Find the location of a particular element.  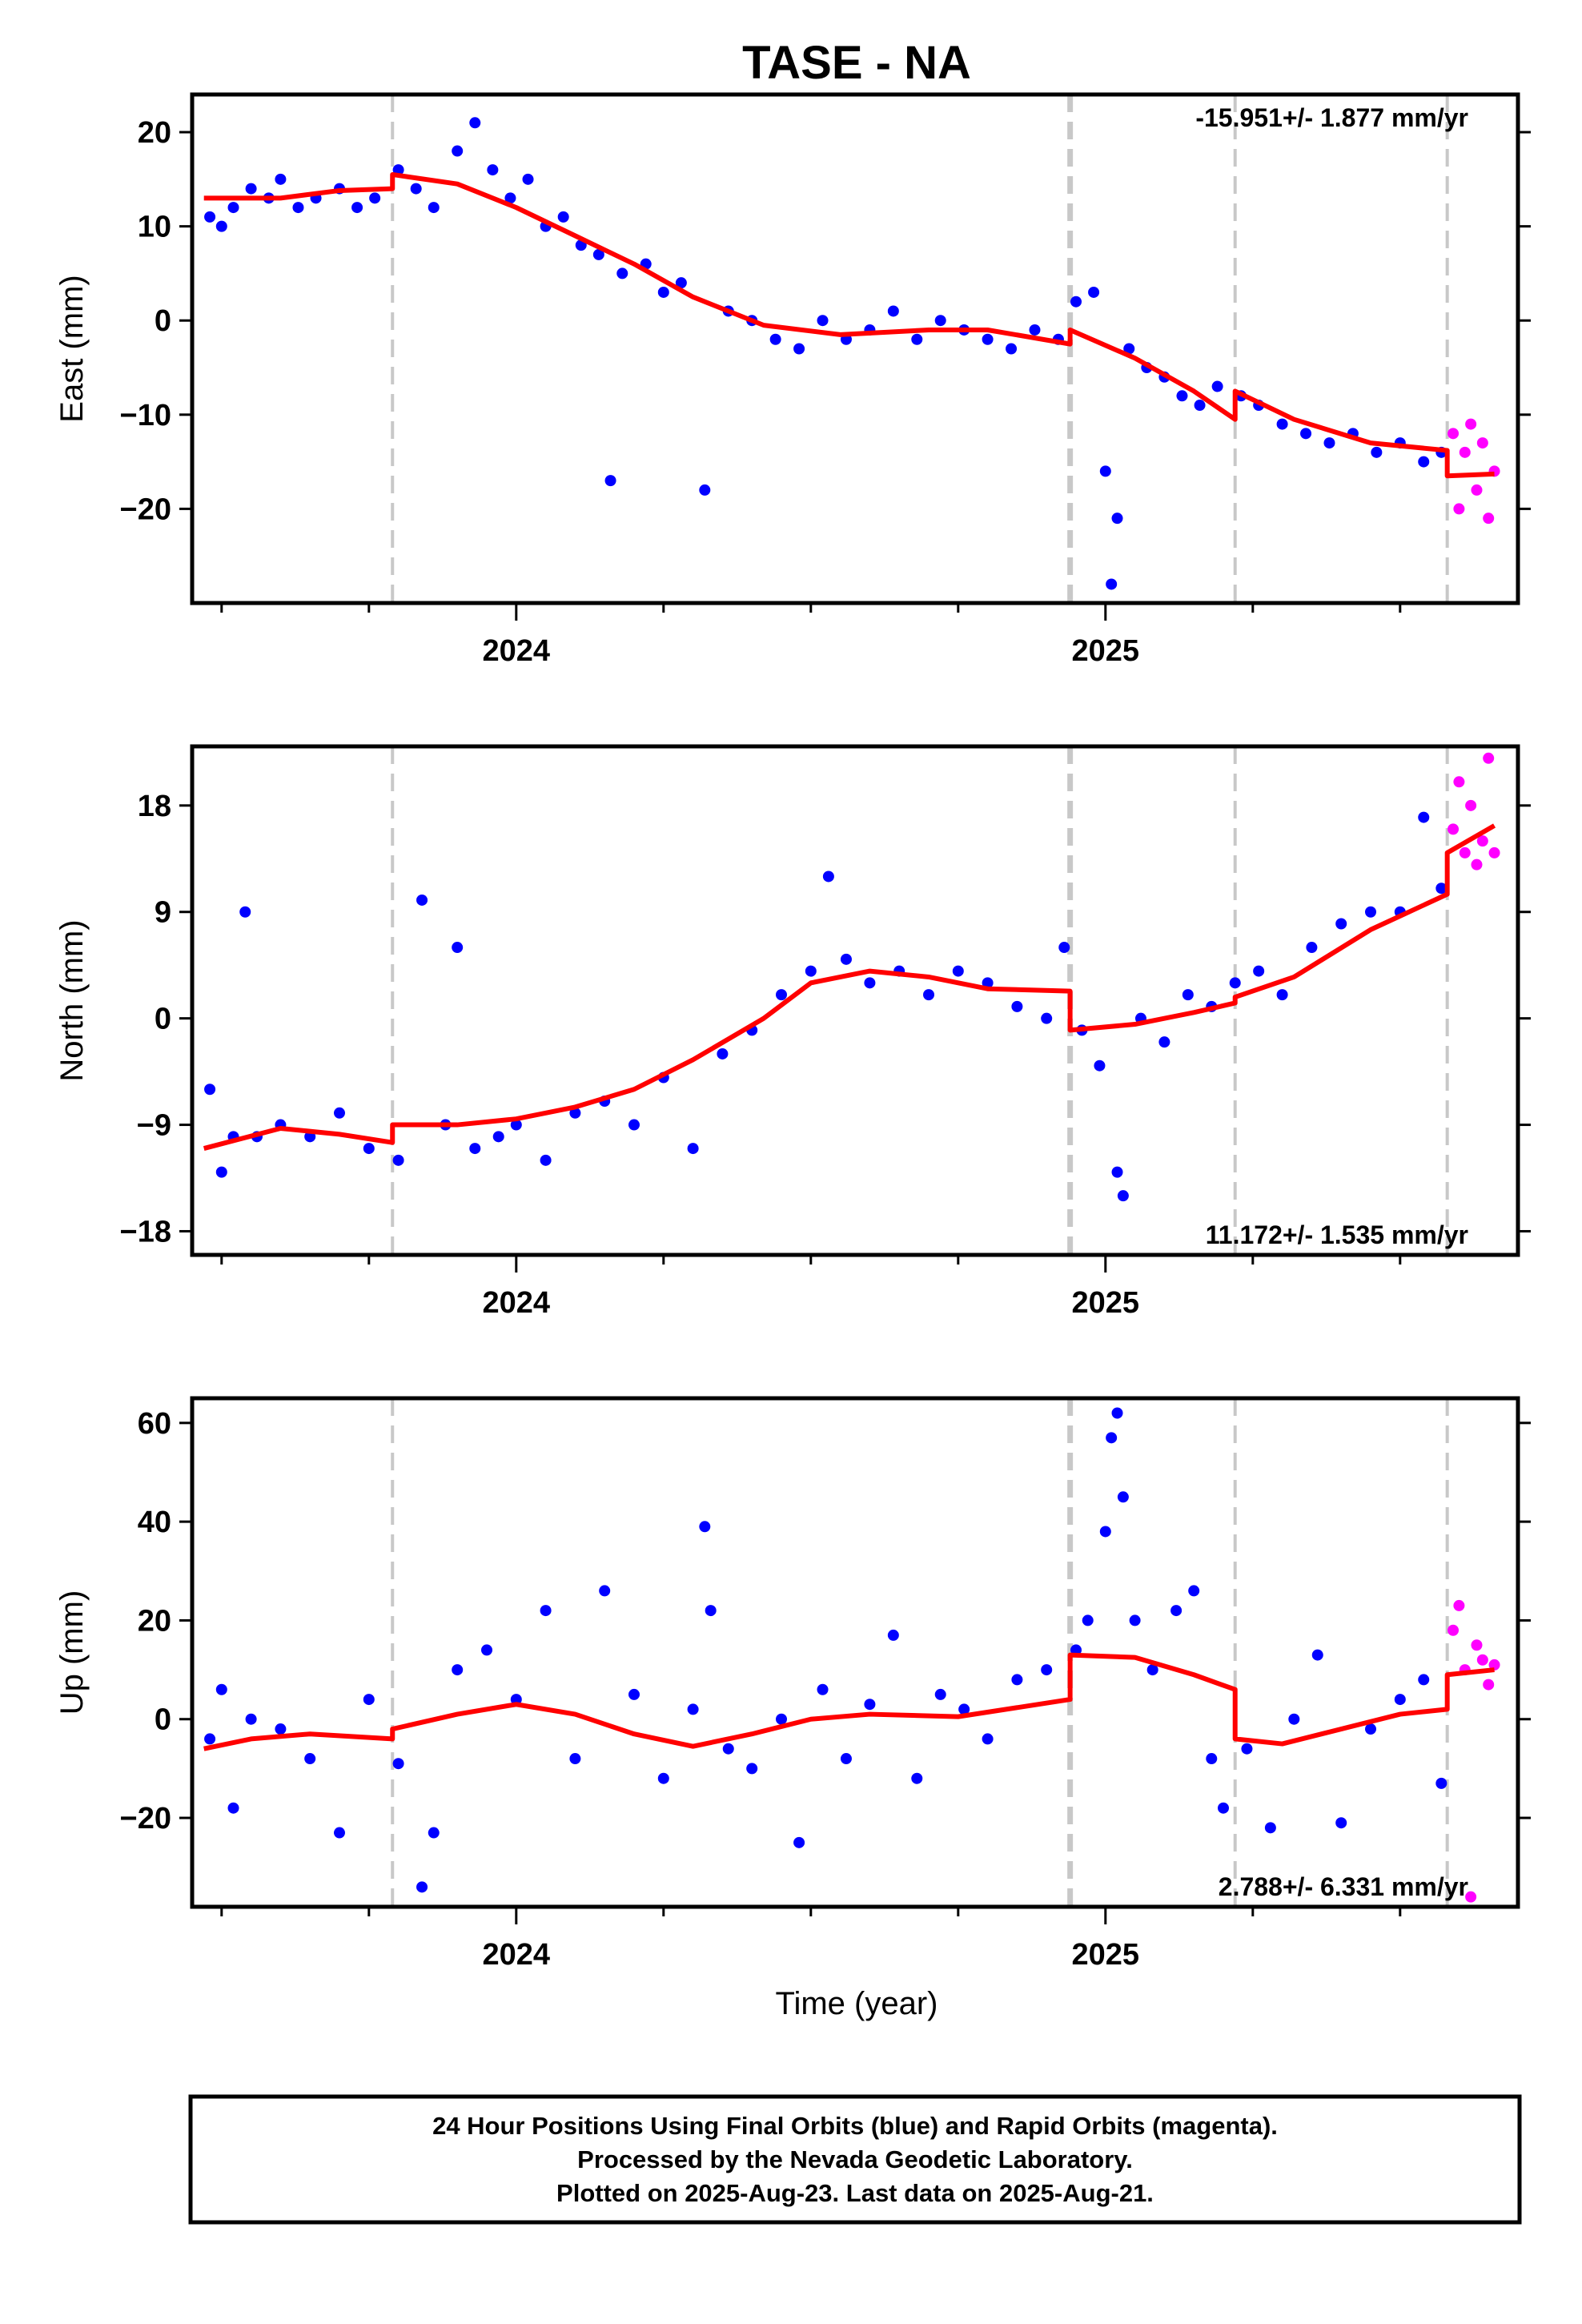

rate-annotation: 11.172+/- 1.535 mm/yr is located at coordinates (1337, 1234).